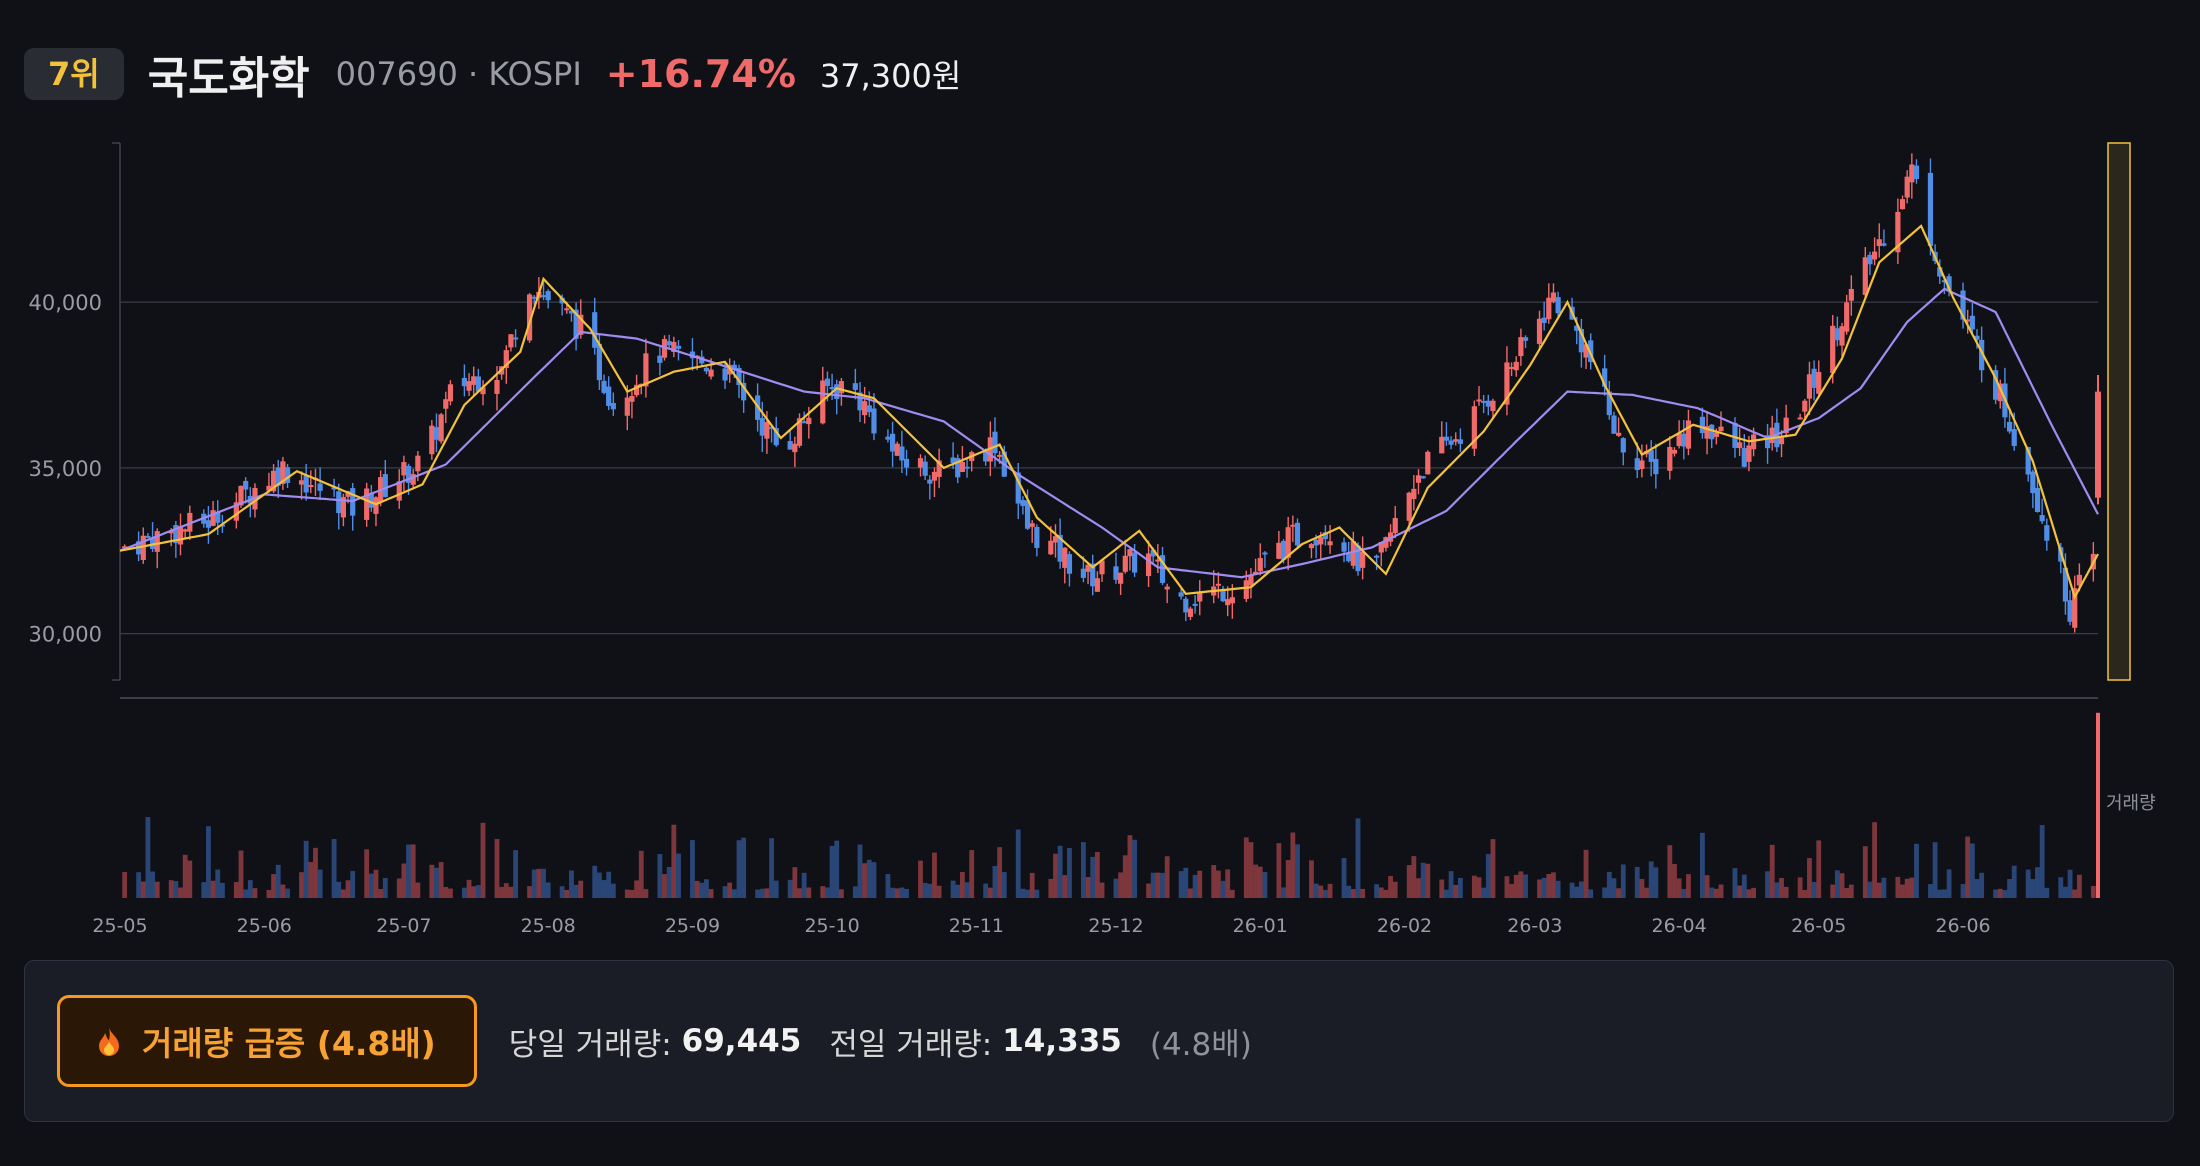 The height and width of the screenshot is (1166, 2200). What do you see at coordinates (1115, 926) in the screenshot?
I see `x-tick-label: 25-12` at bounding box center [1115, 926].